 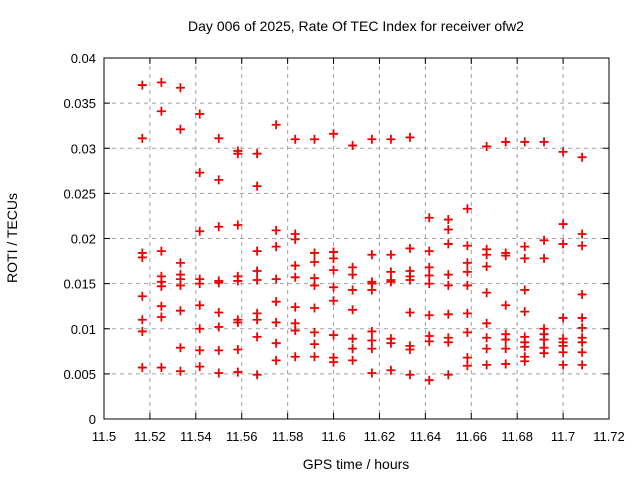 I want to click on x-tick-label: 11.62, so click(x=380, y=436).